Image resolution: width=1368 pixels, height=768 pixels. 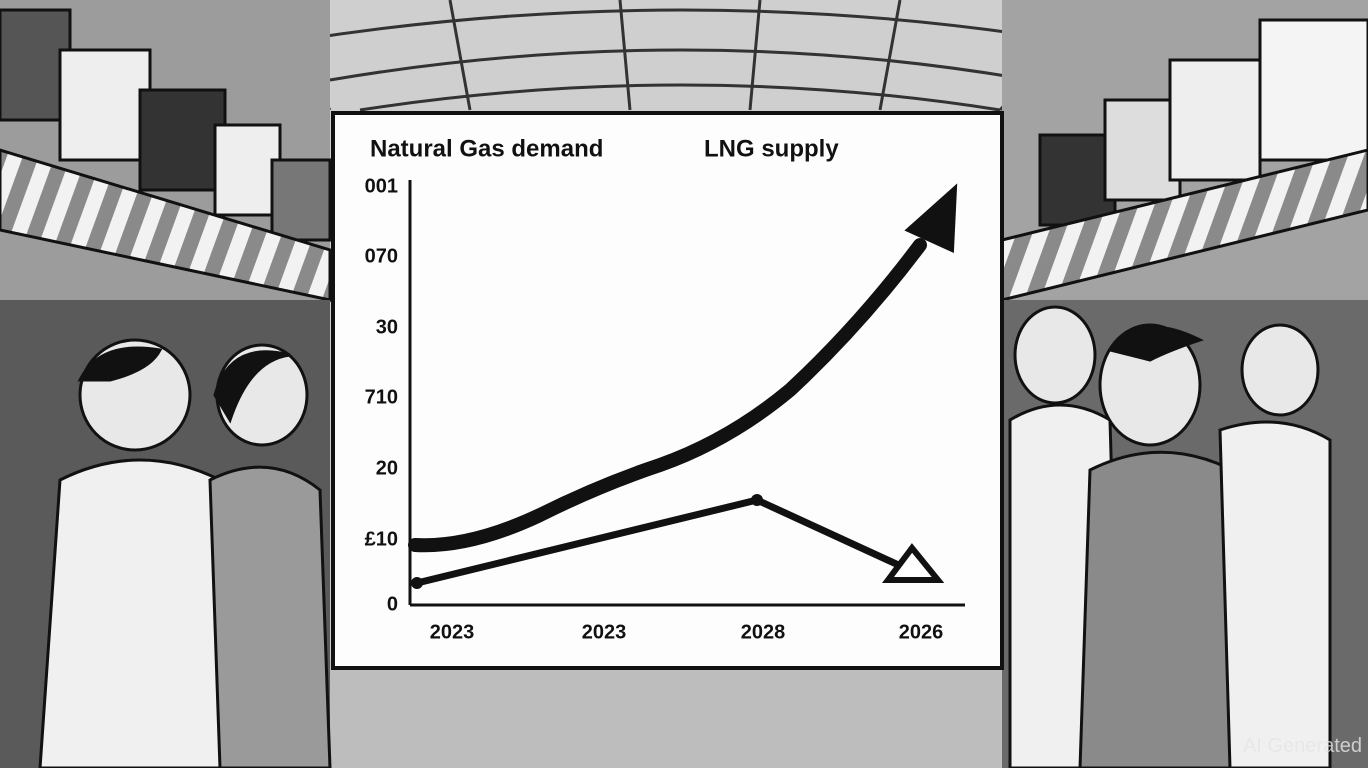 What do you see at coordinates (913, 563) in the screenshot?
I see `triangle-marker` at bounding box center [913, 563].